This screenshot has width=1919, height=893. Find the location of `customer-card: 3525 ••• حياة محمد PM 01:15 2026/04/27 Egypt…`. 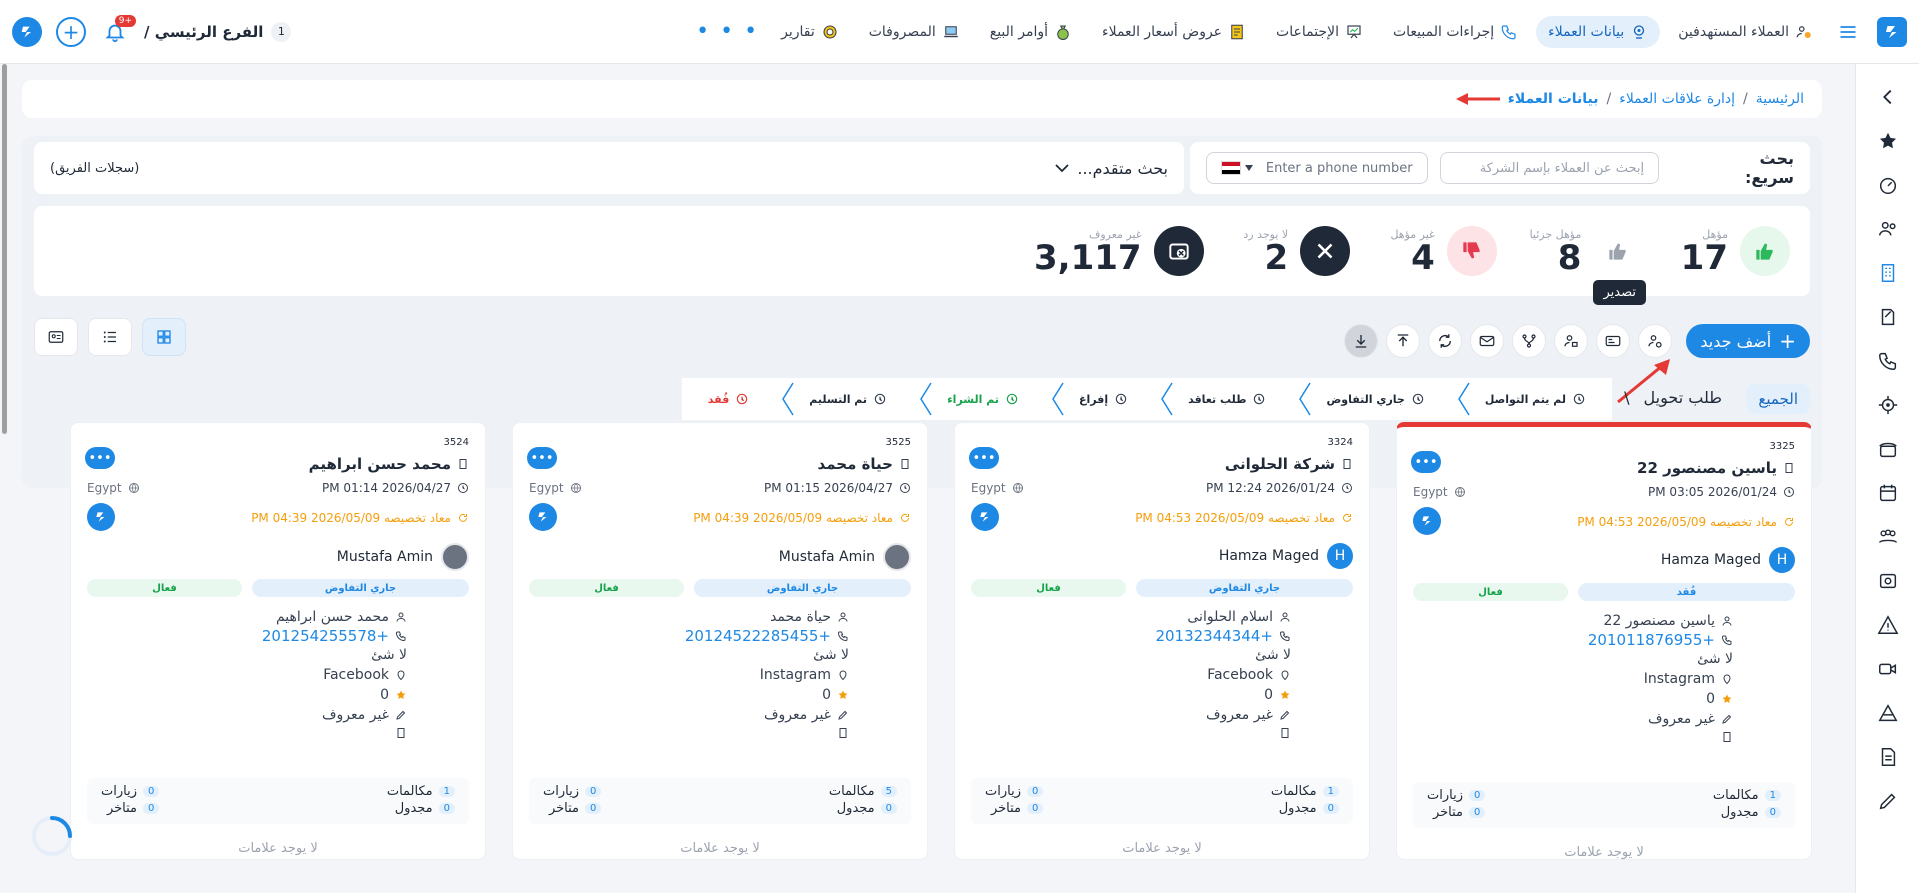

customer-card: 3525 ••• حياة محمد PM 01:15 2026/04/27 Egypt… is located at coordinates (720, 641).